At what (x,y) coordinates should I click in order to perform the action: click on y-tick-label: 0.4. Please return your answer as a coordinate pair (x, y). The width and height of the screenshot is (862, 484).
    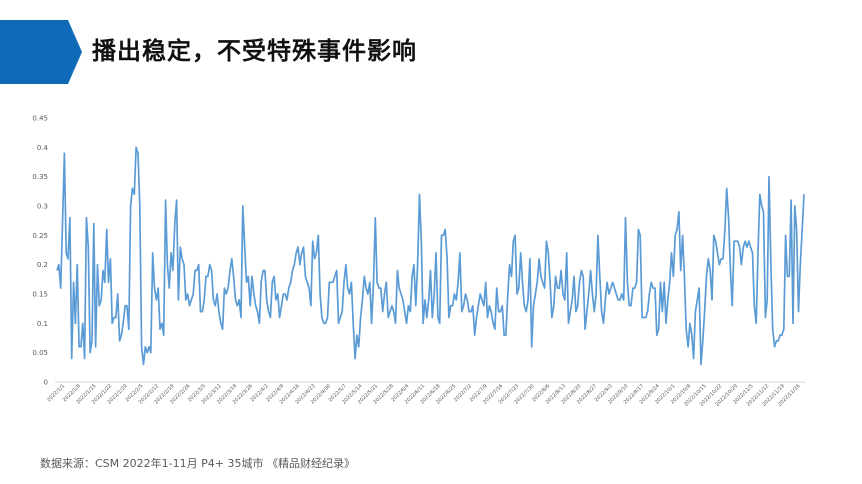
    Looking at the image, I should click on (43, 148).